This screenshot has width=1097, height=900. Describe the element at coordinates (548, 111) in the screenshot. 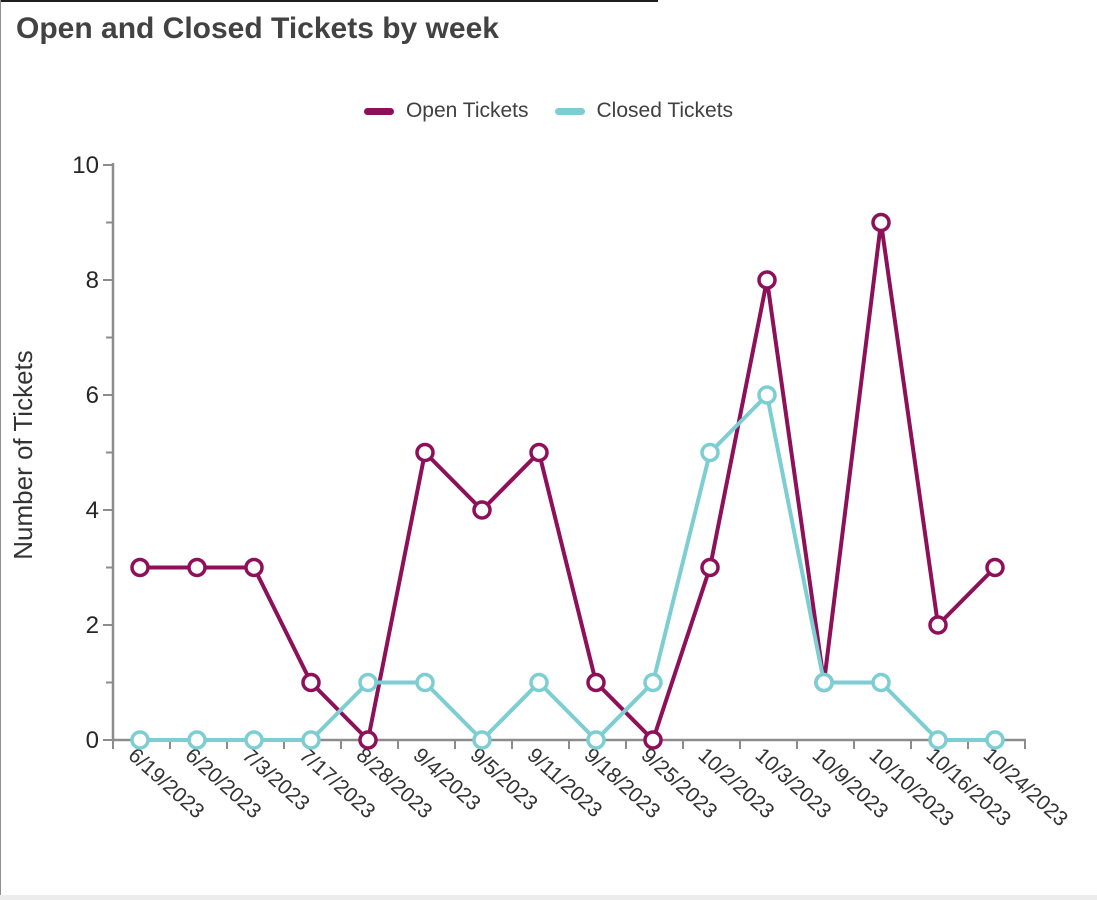

I see `chart-legend: Open Tickets Closed Tickets` at that location.